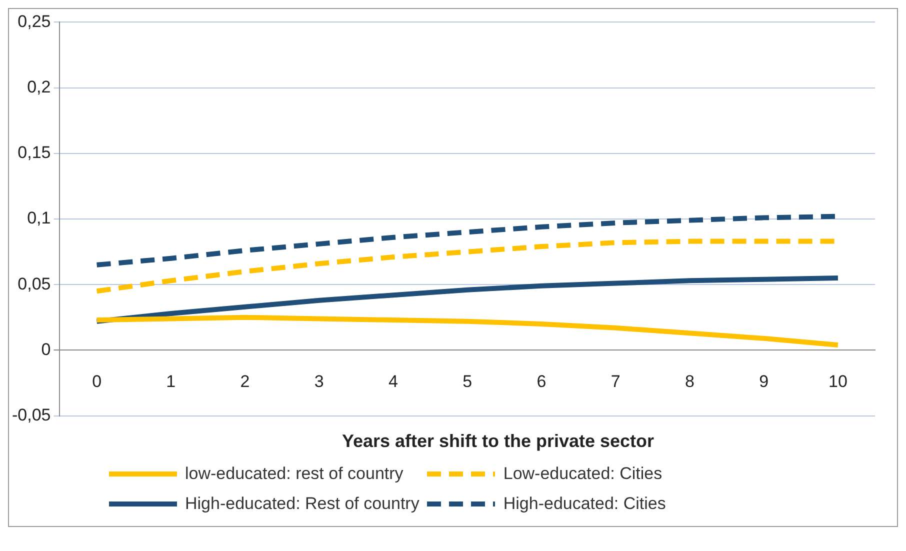 Image resolution: width=906 pixels, height=551 pixels. I want to click on y-tick-label: 0,1, so click(39, 218).